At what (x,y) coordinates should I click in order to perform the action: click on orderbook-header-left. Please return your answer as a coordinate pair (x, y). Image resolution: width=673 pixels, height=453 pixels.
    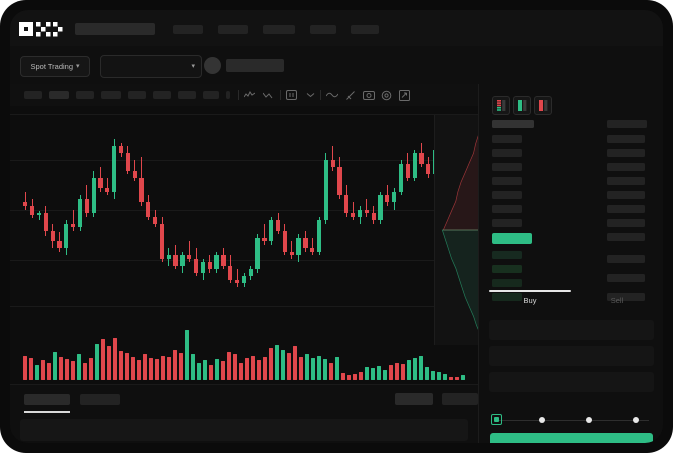
    Looking at the image, I should click on (513, 124).